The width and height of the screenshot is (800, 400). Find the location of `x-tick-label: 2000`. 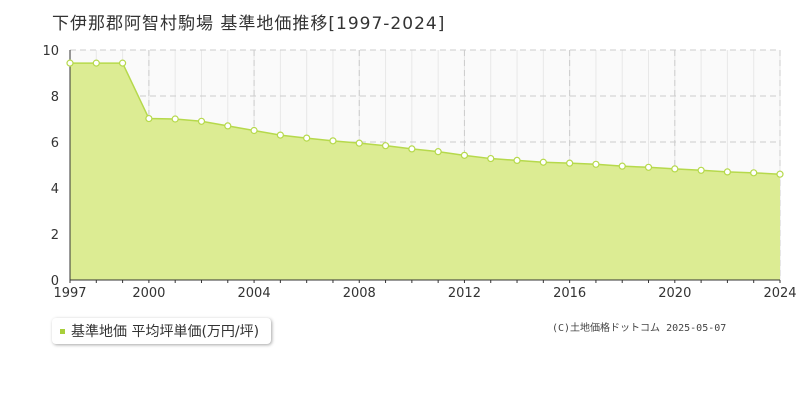

x-tick-label: 2000 is located at coordinates (148, 293).